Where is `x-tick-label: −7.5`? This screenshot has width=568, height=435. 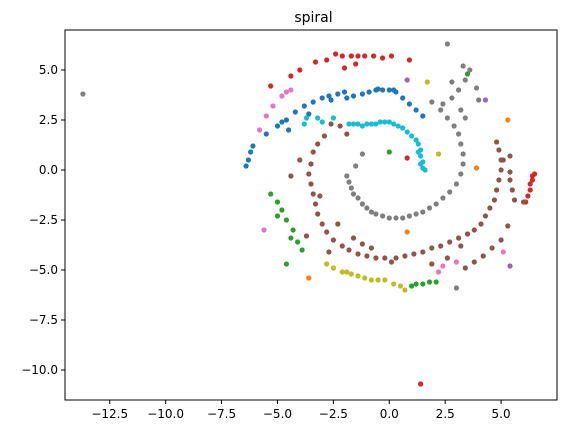 x-tick-label: −7.5 is located at coordinates (221, 414).